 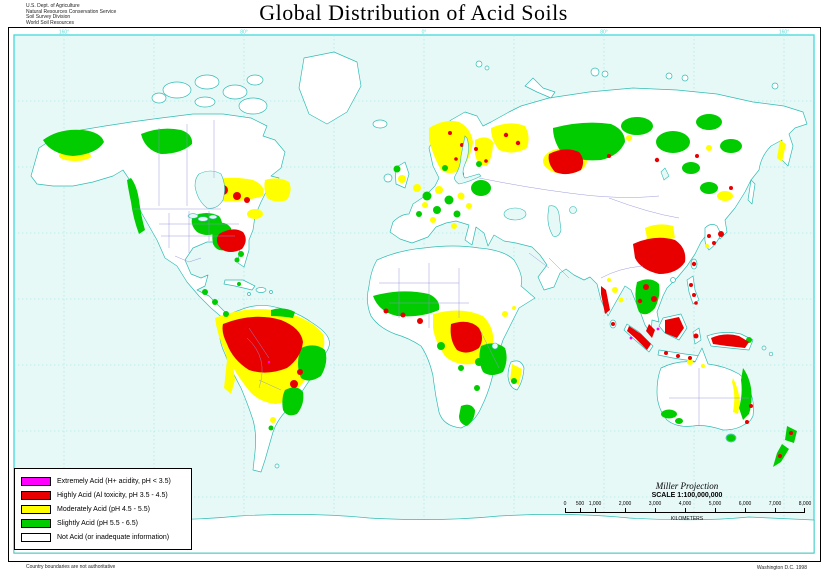 I want to click on legend-item: Not Acid (or inadequate information), so click(x=103, y=537).